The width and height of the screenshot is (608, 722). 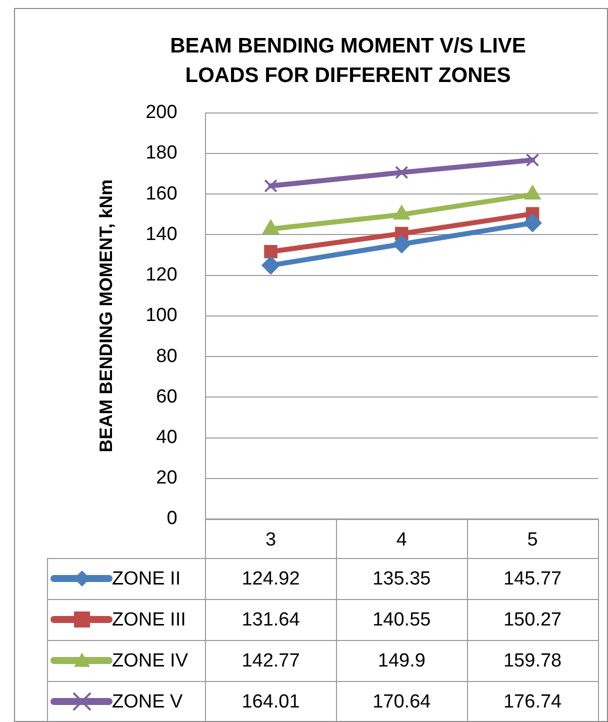 I want to click on y-tick-label: 100, so click(x=162, y=315).